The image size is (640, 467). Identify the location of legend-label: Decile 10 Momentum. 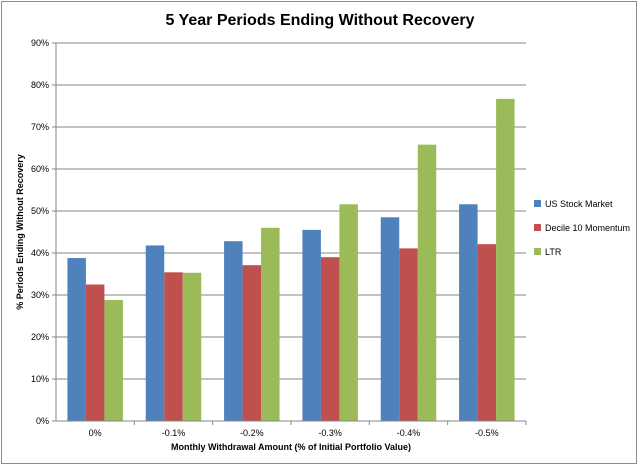
(587, 228).